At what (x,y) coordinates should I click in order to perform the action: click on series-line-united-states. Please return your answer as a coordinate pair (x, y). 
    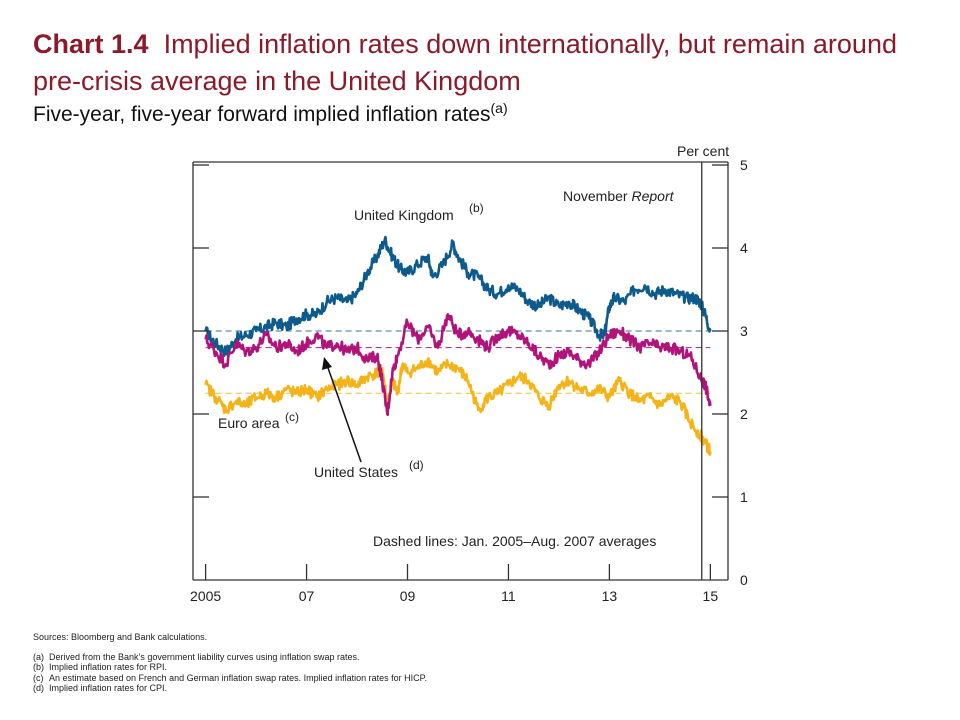
    Looking at the image, I should click on (458, 406).